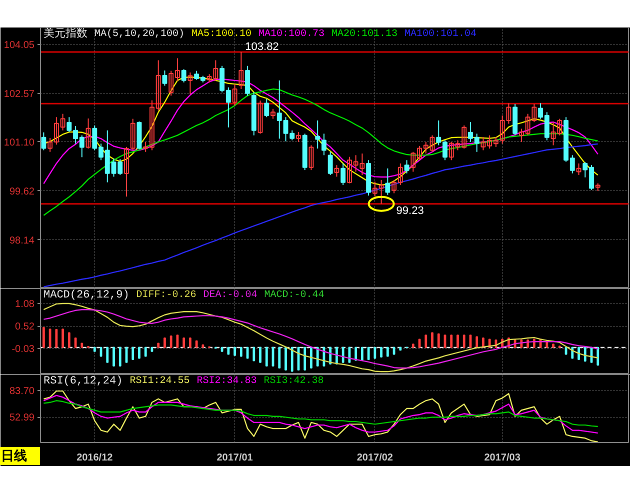 The height and width of the screenshot is (490, 630). I want to click on y-tick-label: 1.08, so click(25, 304).